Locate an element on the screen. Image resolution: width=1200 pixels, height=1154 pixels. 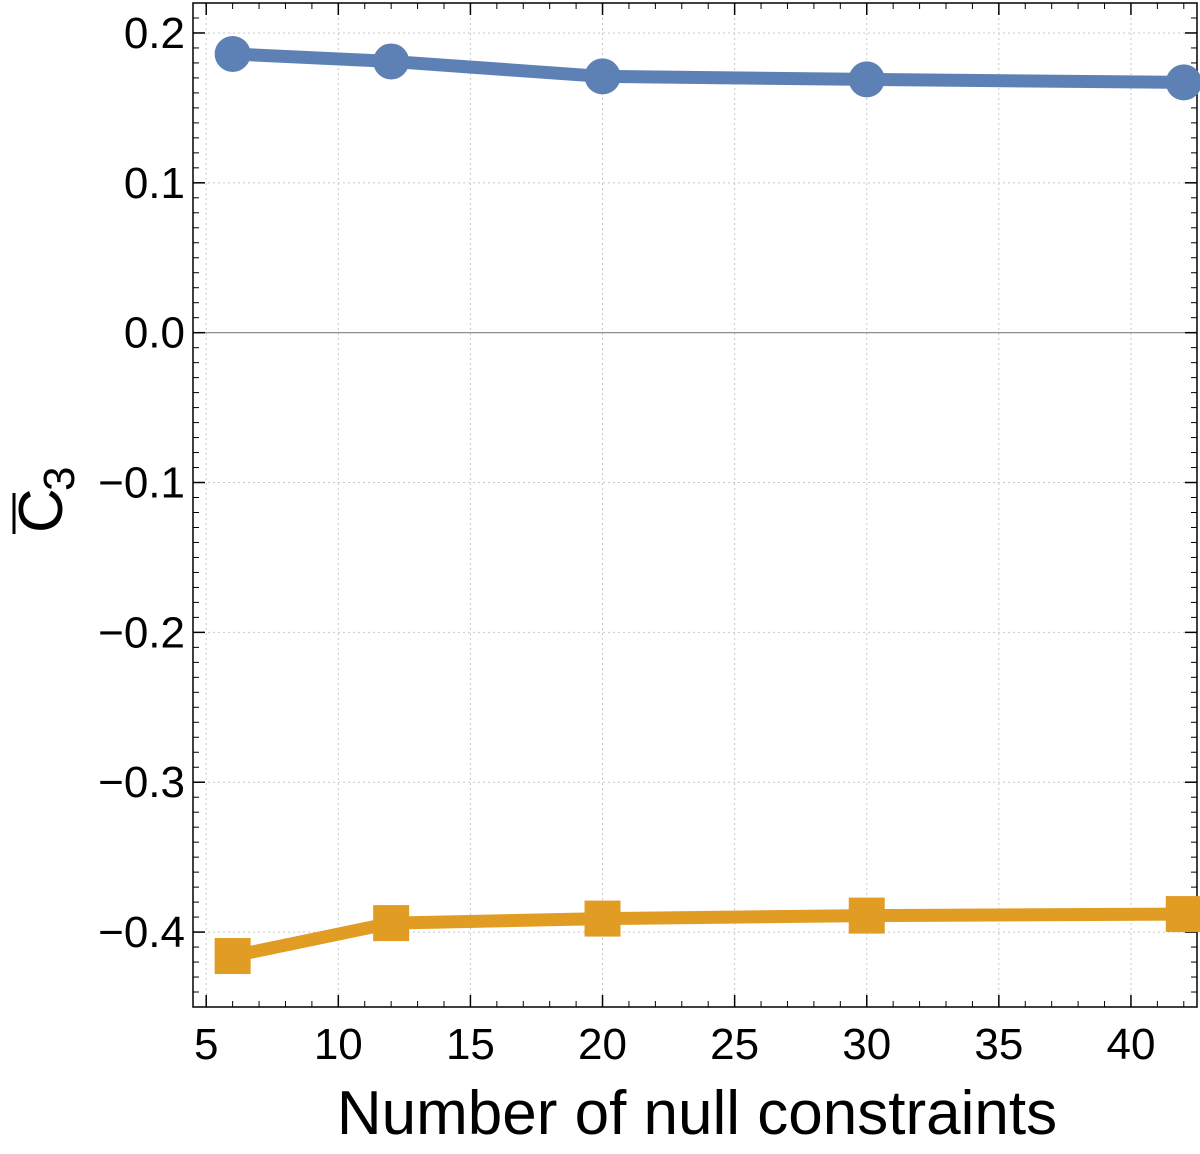
y-tick-label: 0.0 is located at coordinates (154, 333).